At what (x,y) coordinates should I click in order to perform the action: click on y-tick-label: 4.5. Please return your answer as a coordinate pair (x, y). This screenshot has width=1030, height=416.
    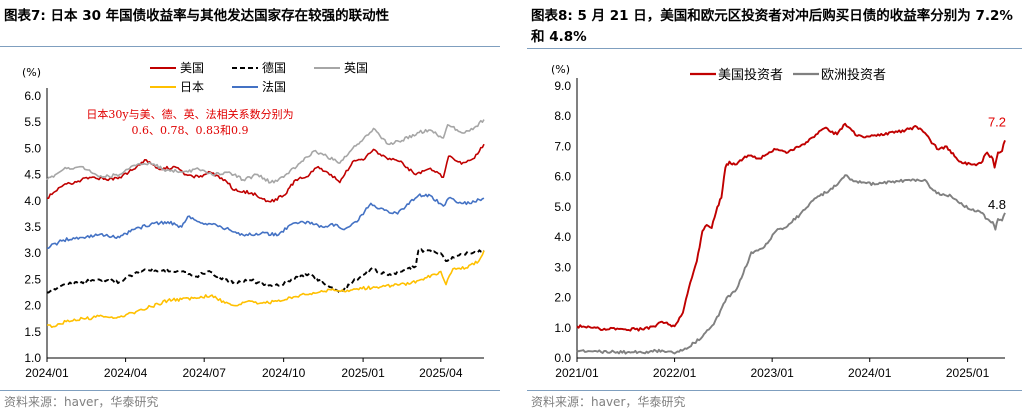
    Looking at the image, I should click on (32, 175).